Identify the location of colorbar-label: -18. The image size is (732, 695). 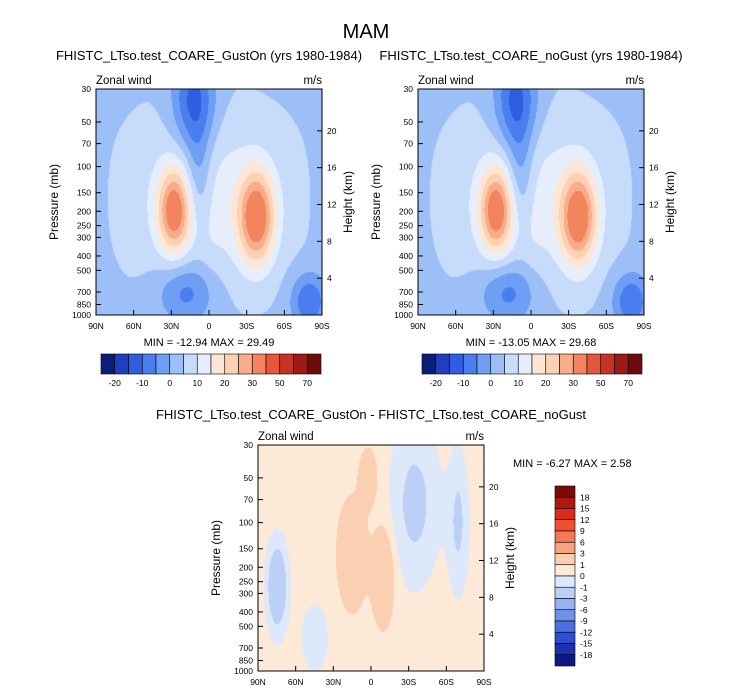
(586, 655).